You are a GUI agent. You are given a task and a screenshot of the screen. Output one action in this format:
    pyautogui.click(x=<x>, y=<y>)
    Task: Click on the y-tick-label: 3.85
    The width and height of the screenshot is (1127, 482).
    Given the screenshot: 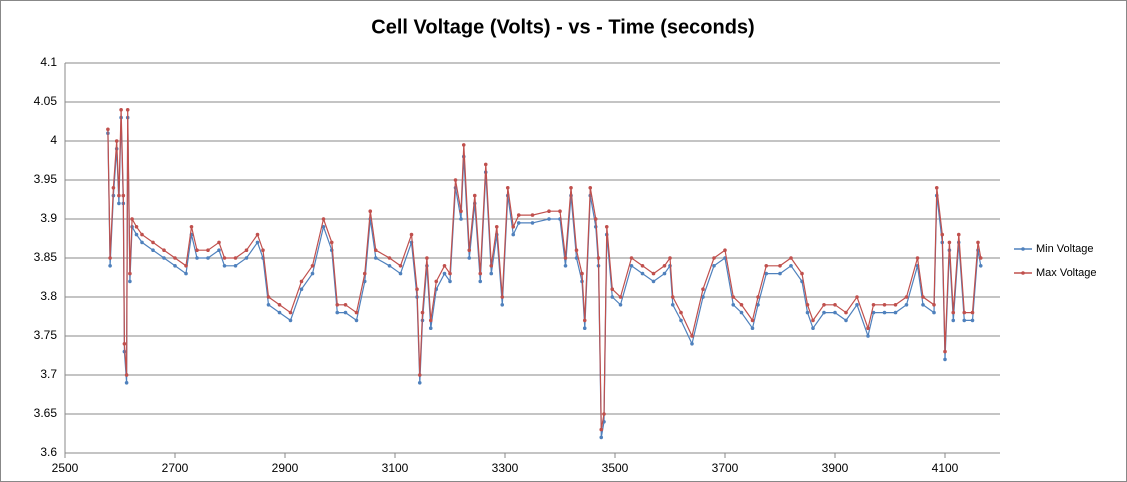 What is the action you would take?
    pyautogui.click(x=46, y=257)
    